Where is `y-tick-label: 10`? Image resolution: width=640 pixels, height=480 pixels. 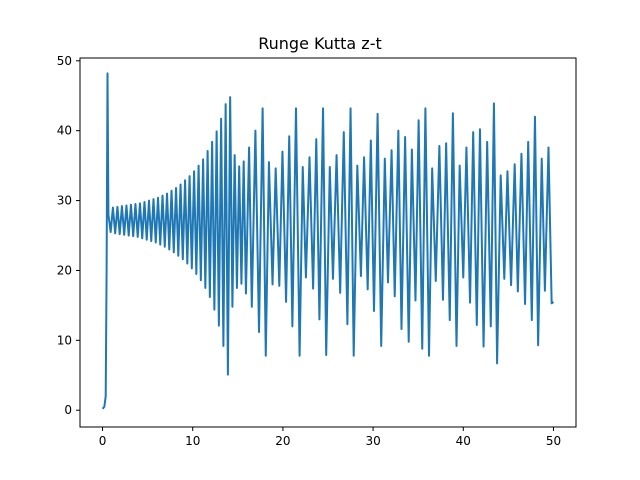
y-tick-label: 10 is located at coordinates (64, 340).